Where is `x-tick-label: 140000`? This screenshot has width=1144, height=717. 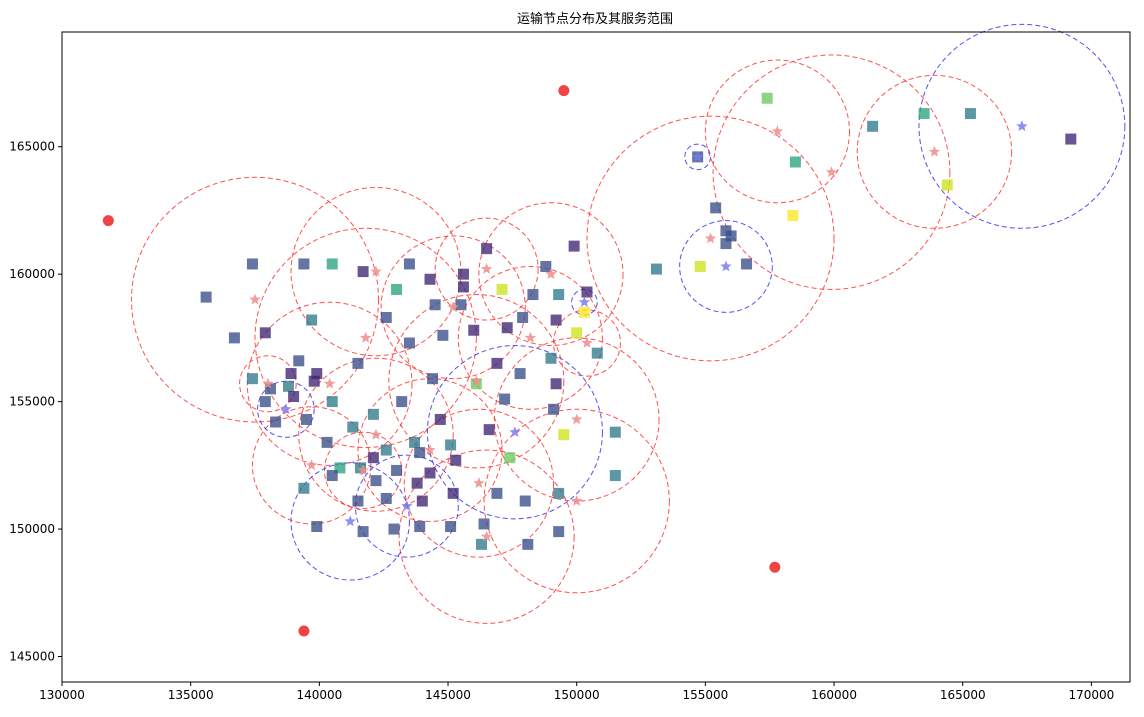 x-tick-label: 140000 is located at coordinates (319, 695).